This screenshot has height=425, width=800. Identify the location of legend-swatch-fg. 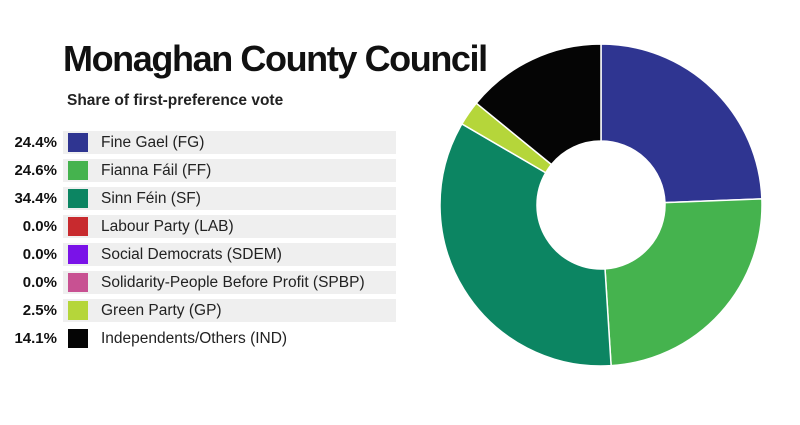
(78, 142).